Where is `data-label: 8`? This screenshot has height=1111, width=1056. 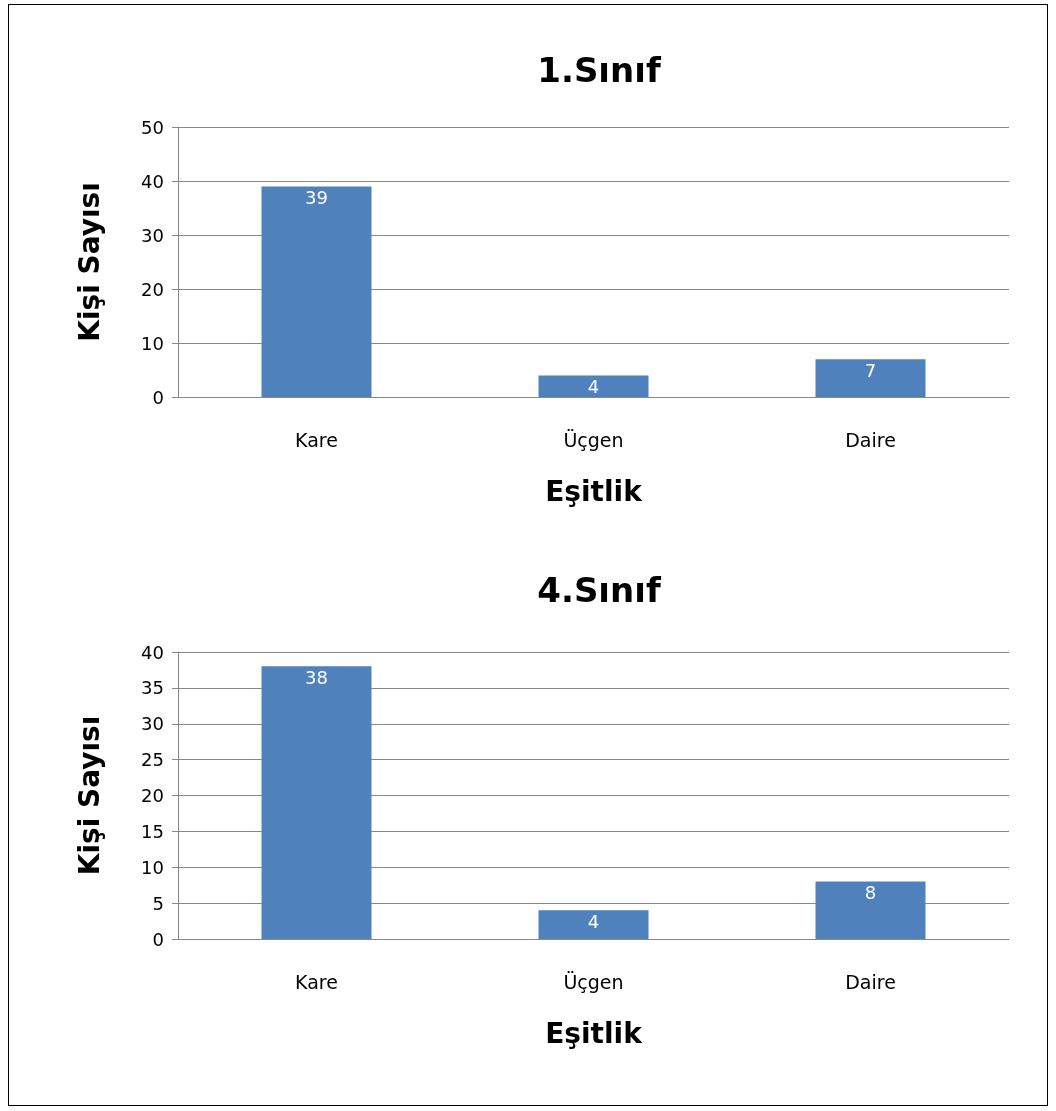 data-label: 8 is located at coordinates (870, 893).